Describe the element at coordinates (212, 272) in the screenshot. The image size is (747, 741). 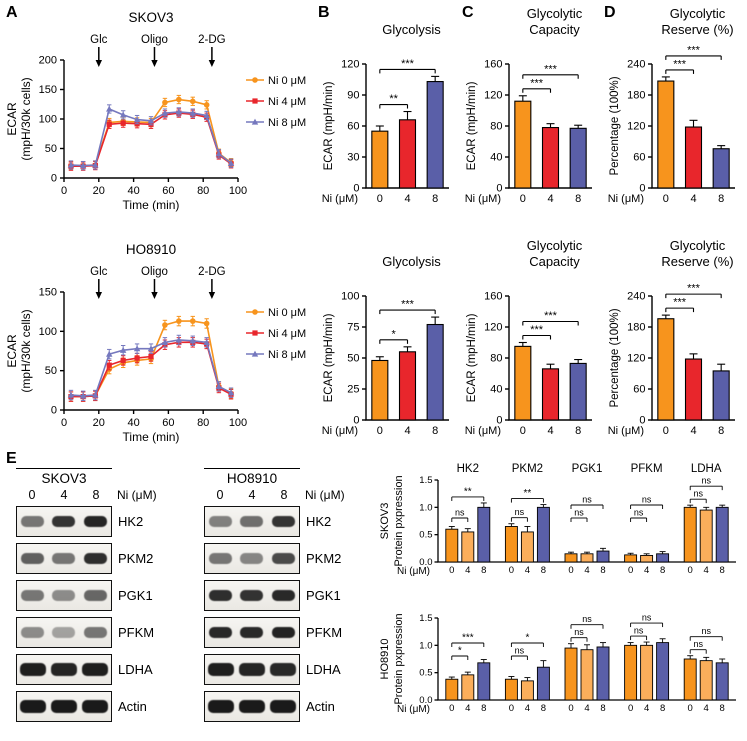
I see `svg-text: 2-DG` at that location.